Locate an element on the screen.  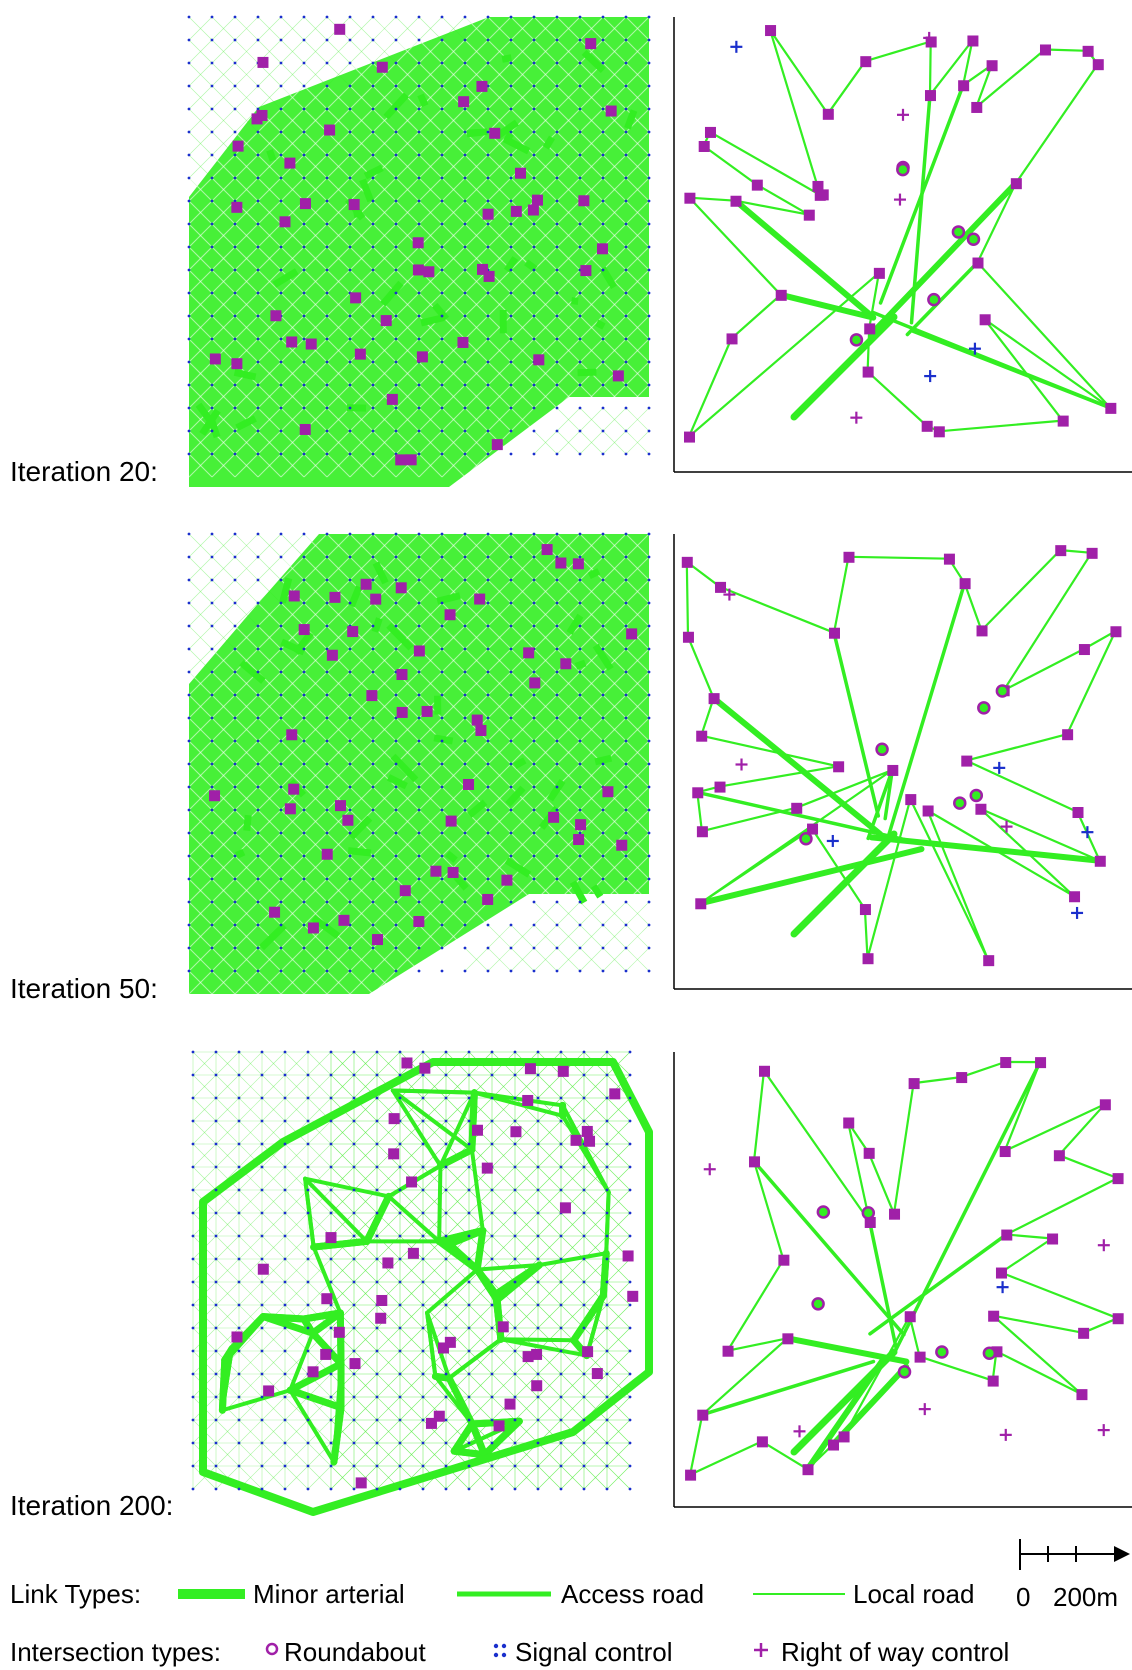
iteration-label-20: Iteration 20: is located at coordinates (84, 471).